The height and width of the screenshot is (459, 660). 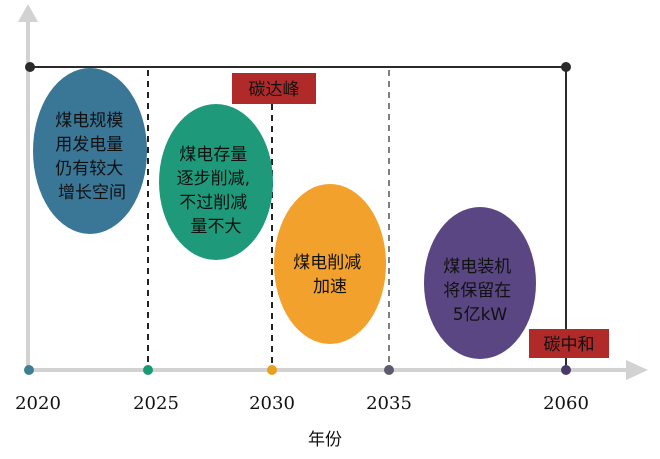 What do you see at coordinates (89, 121) in the screenshot?
I see `phase-1-line-1: 煤电规模` at bounding box center [89, 121].